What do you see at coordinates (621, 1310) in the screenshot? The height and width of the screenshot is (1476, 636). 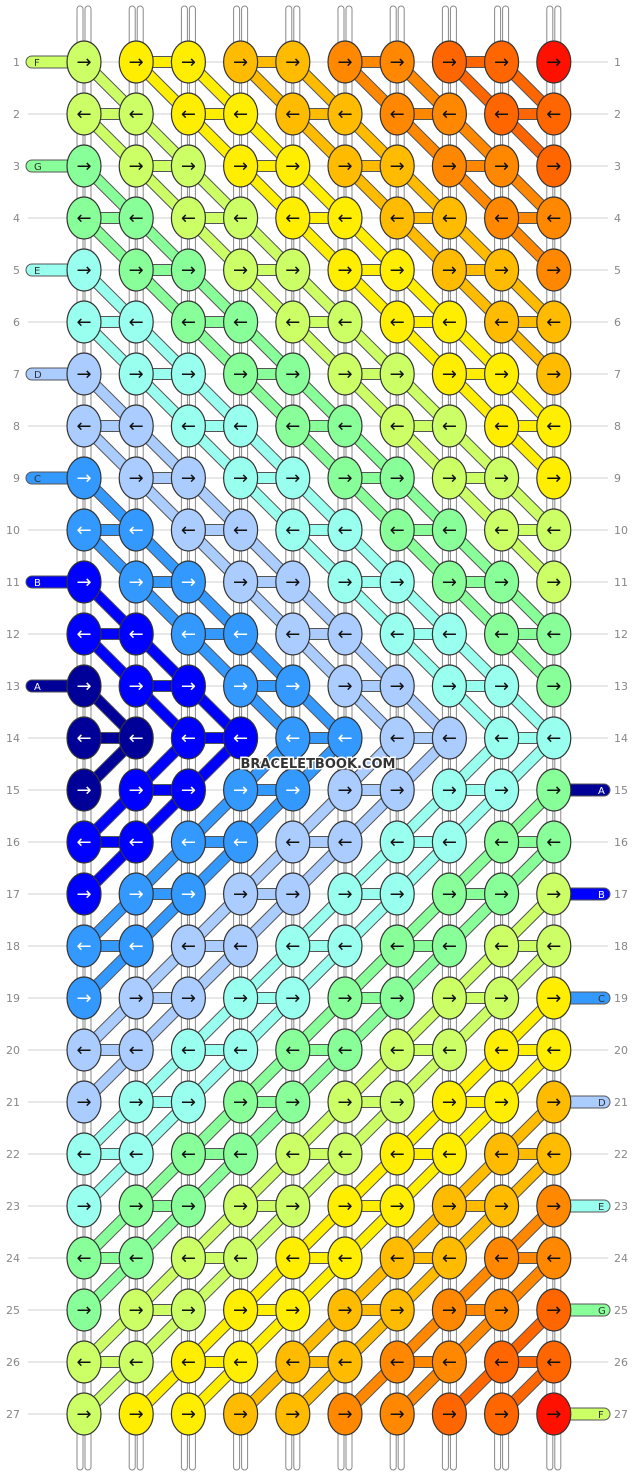 I see `row-number-right: 25` at bounding box center [621, 1310].